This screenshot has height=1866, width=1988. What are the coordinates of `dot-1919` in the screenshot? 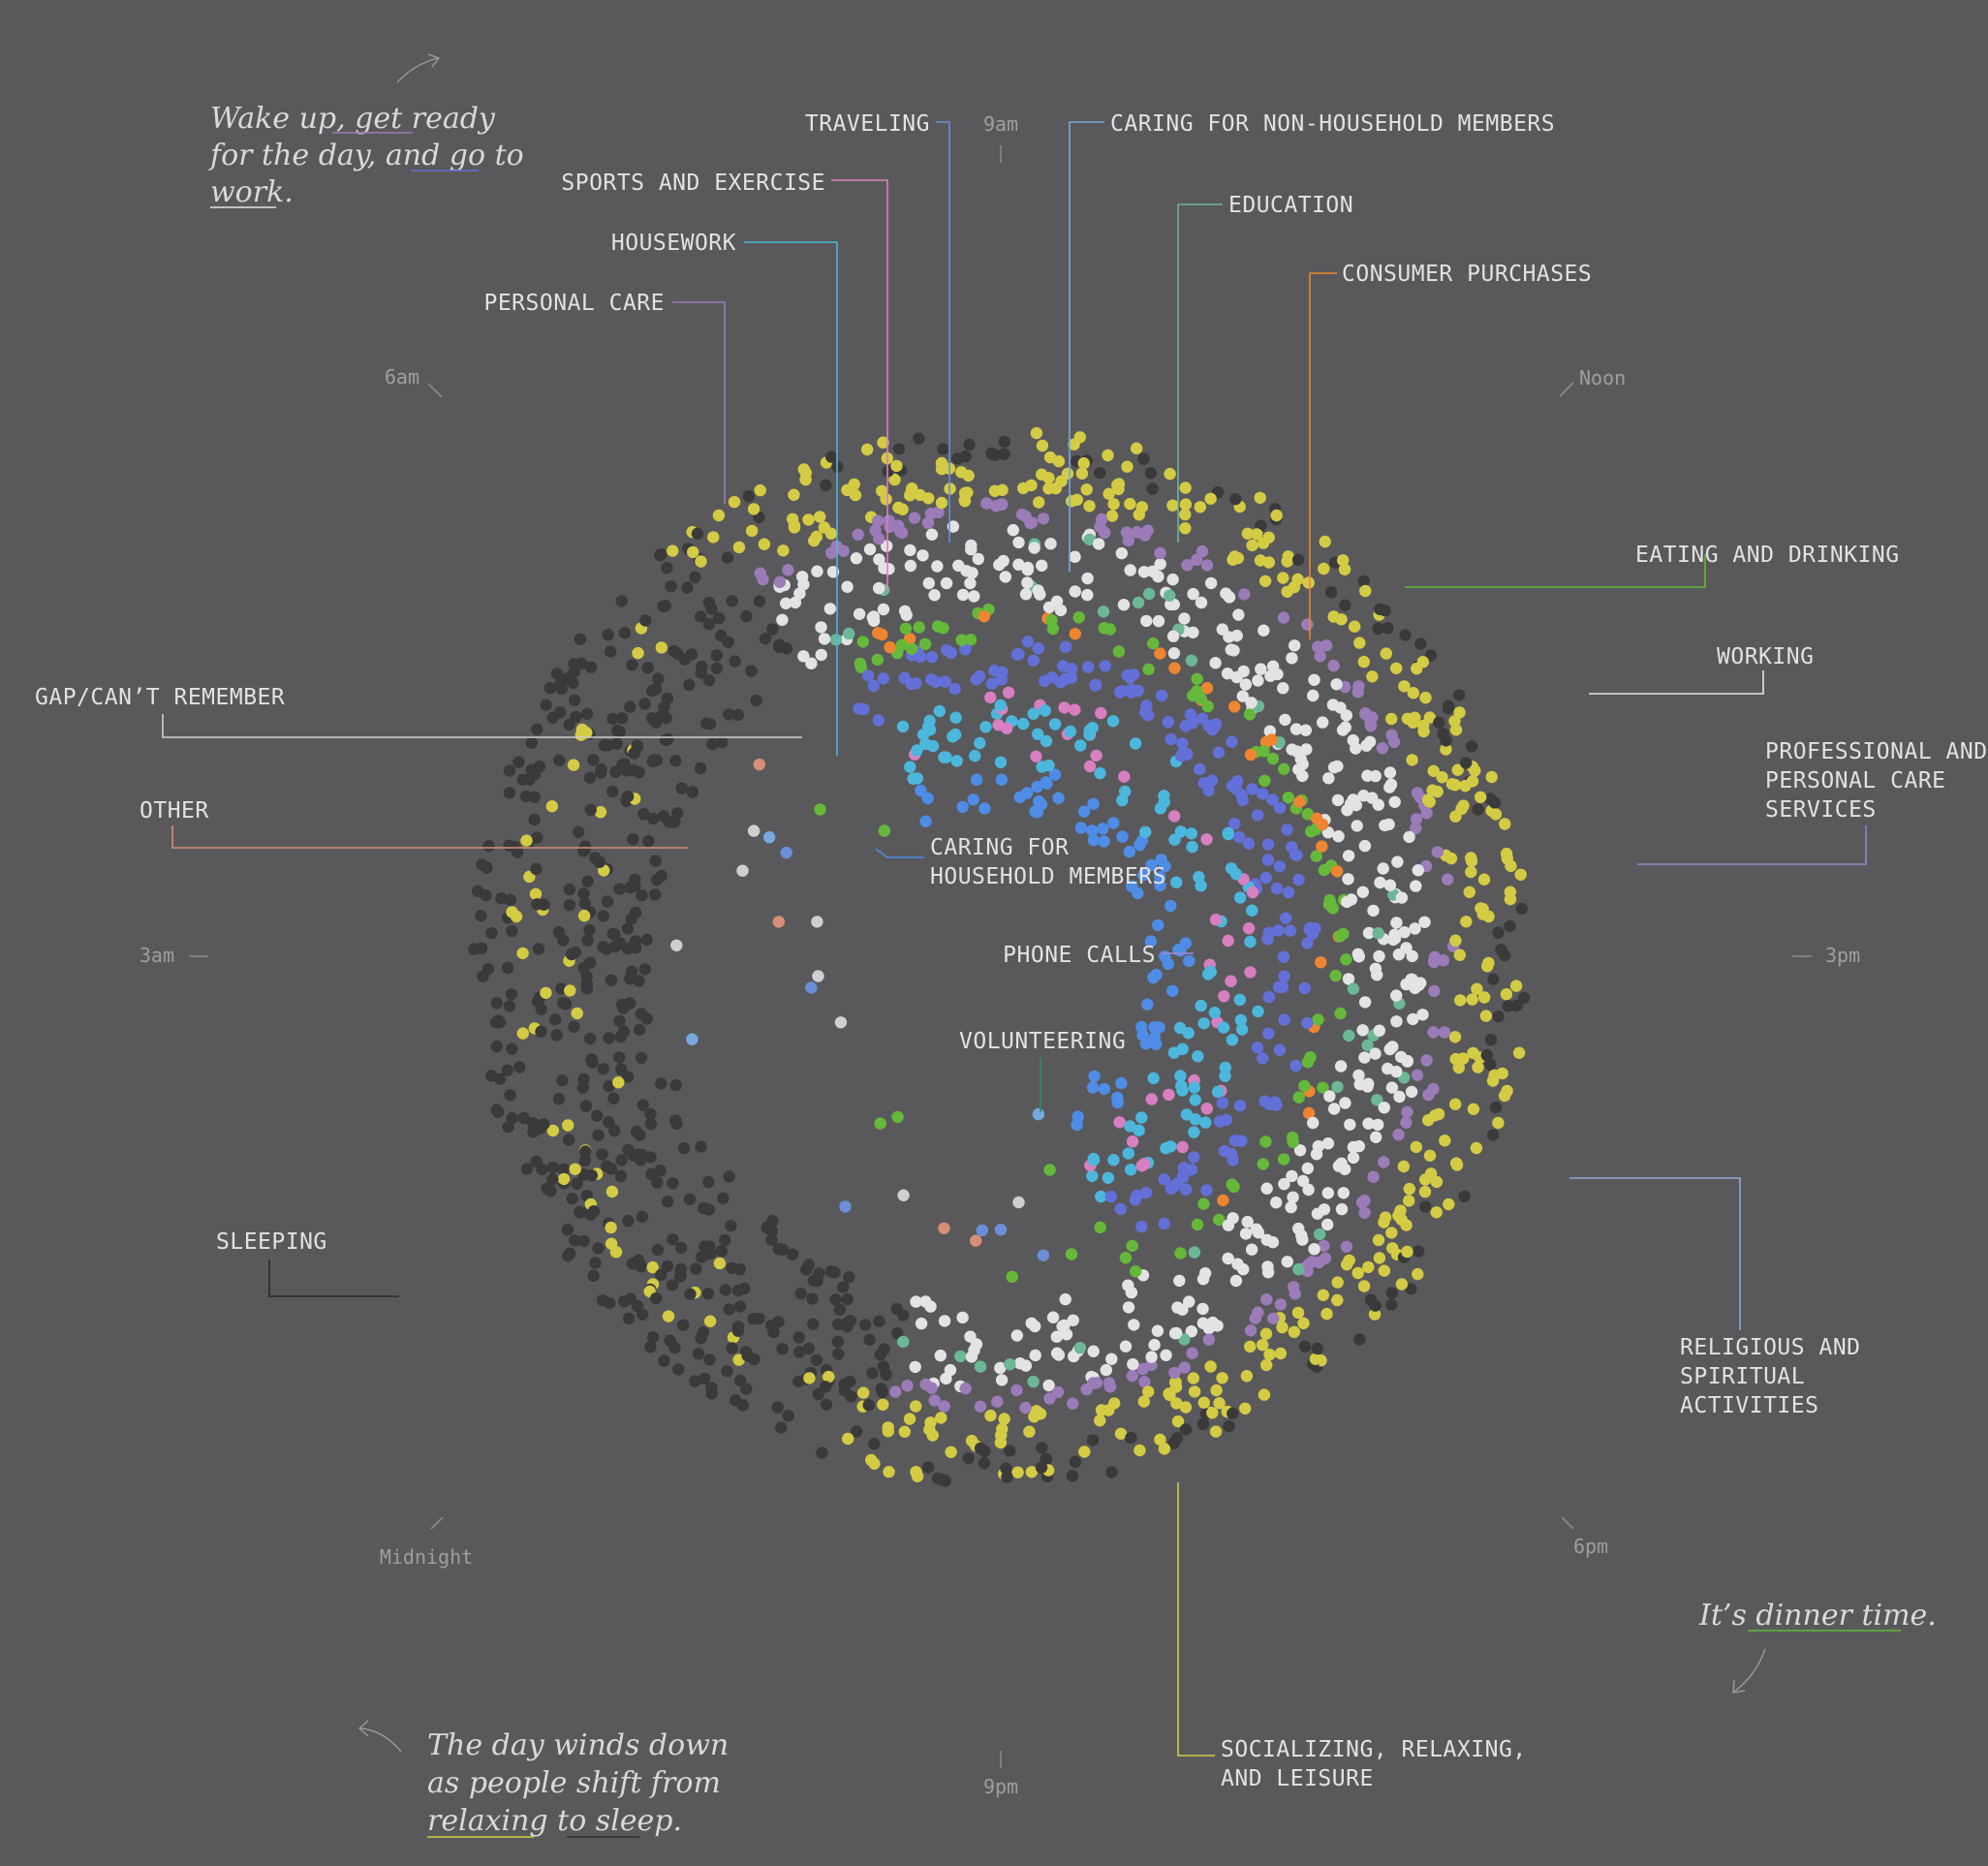 It's located at (1182, 1309).